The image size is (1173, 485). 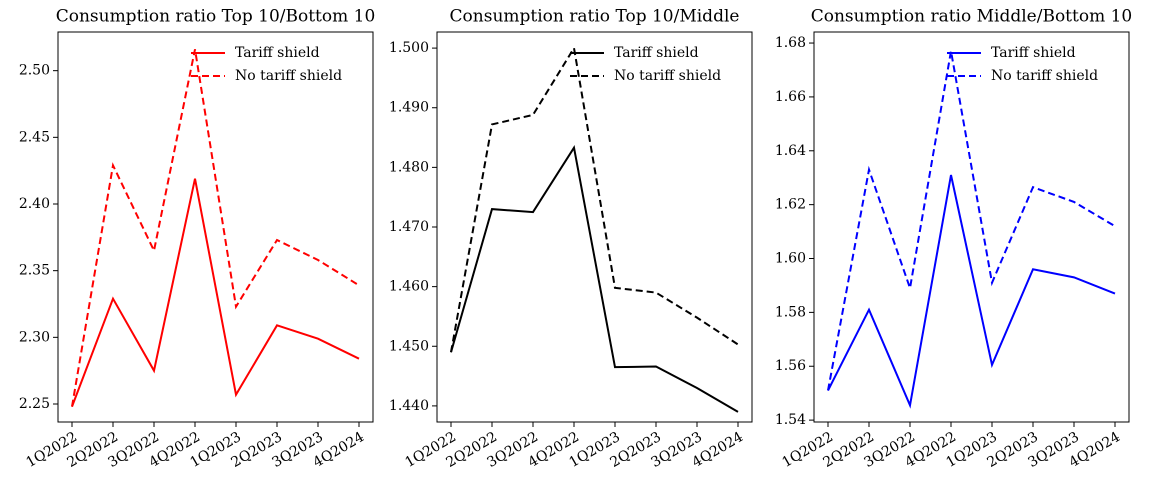 I want to click on y-tick-label: 2.30, so click(x=34, y=337).